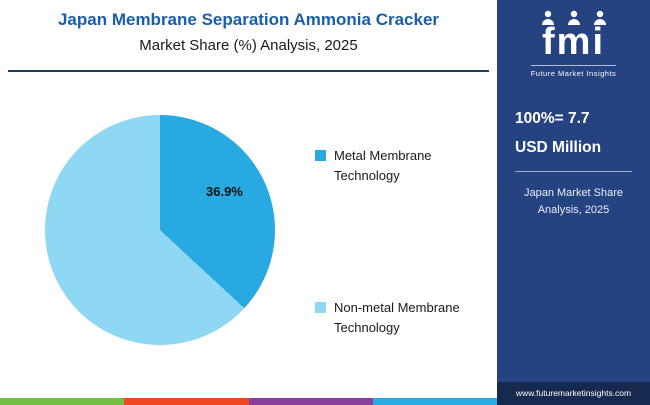 Image resolution: width=650 pixels, height=405 pixels. Describe the element at coordinates (186, 401) in the screenshot. I see `stripe-seg-red` at that location.